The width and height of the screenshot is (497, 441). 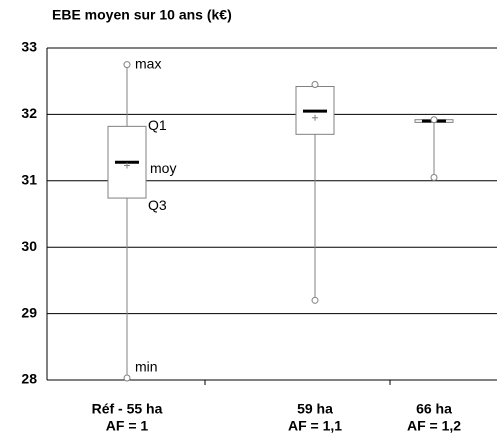 What do you see at coordinates (127, 409) in the screenshot?
I see `x-tick-label: Réf - 55 ha` at bounding box center [127, 409].